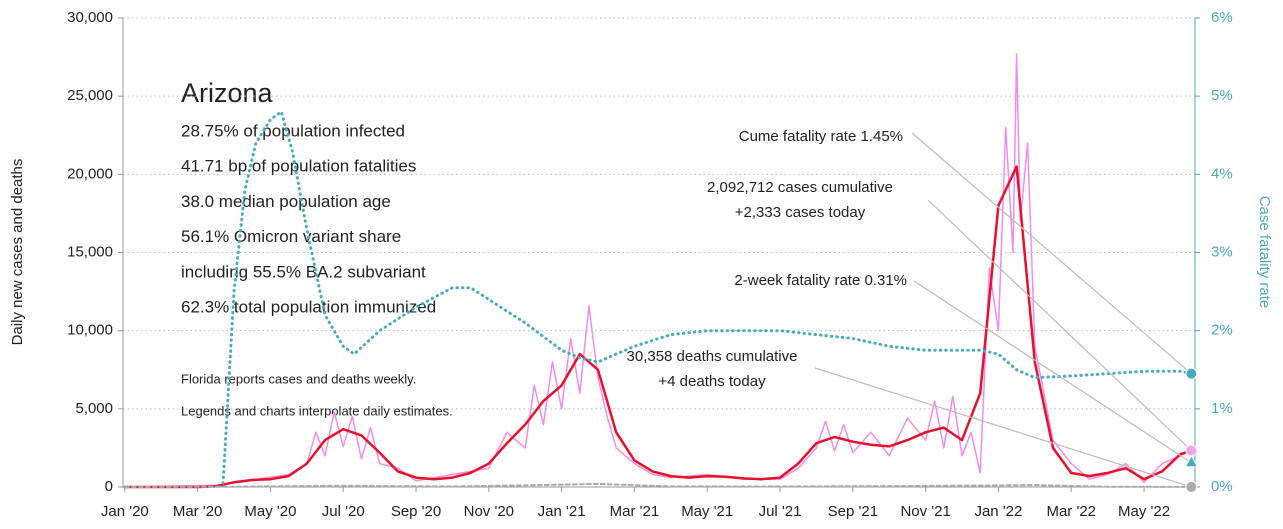 The image size is (1283, 529). What do you see at coordinates (1144, 511) in the screenshot?
I see `x-tick-label: May '22` at bounding box center [1144, 511].